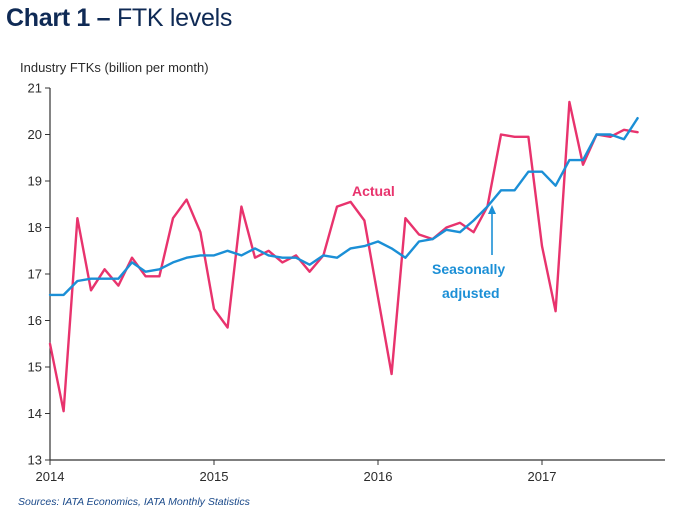 This screenshot has height=515, width=680. What do you see at coordinates (35, 460) in the screenshot?
I see `y-tick-label: 13` at bounding box center [35, 460].